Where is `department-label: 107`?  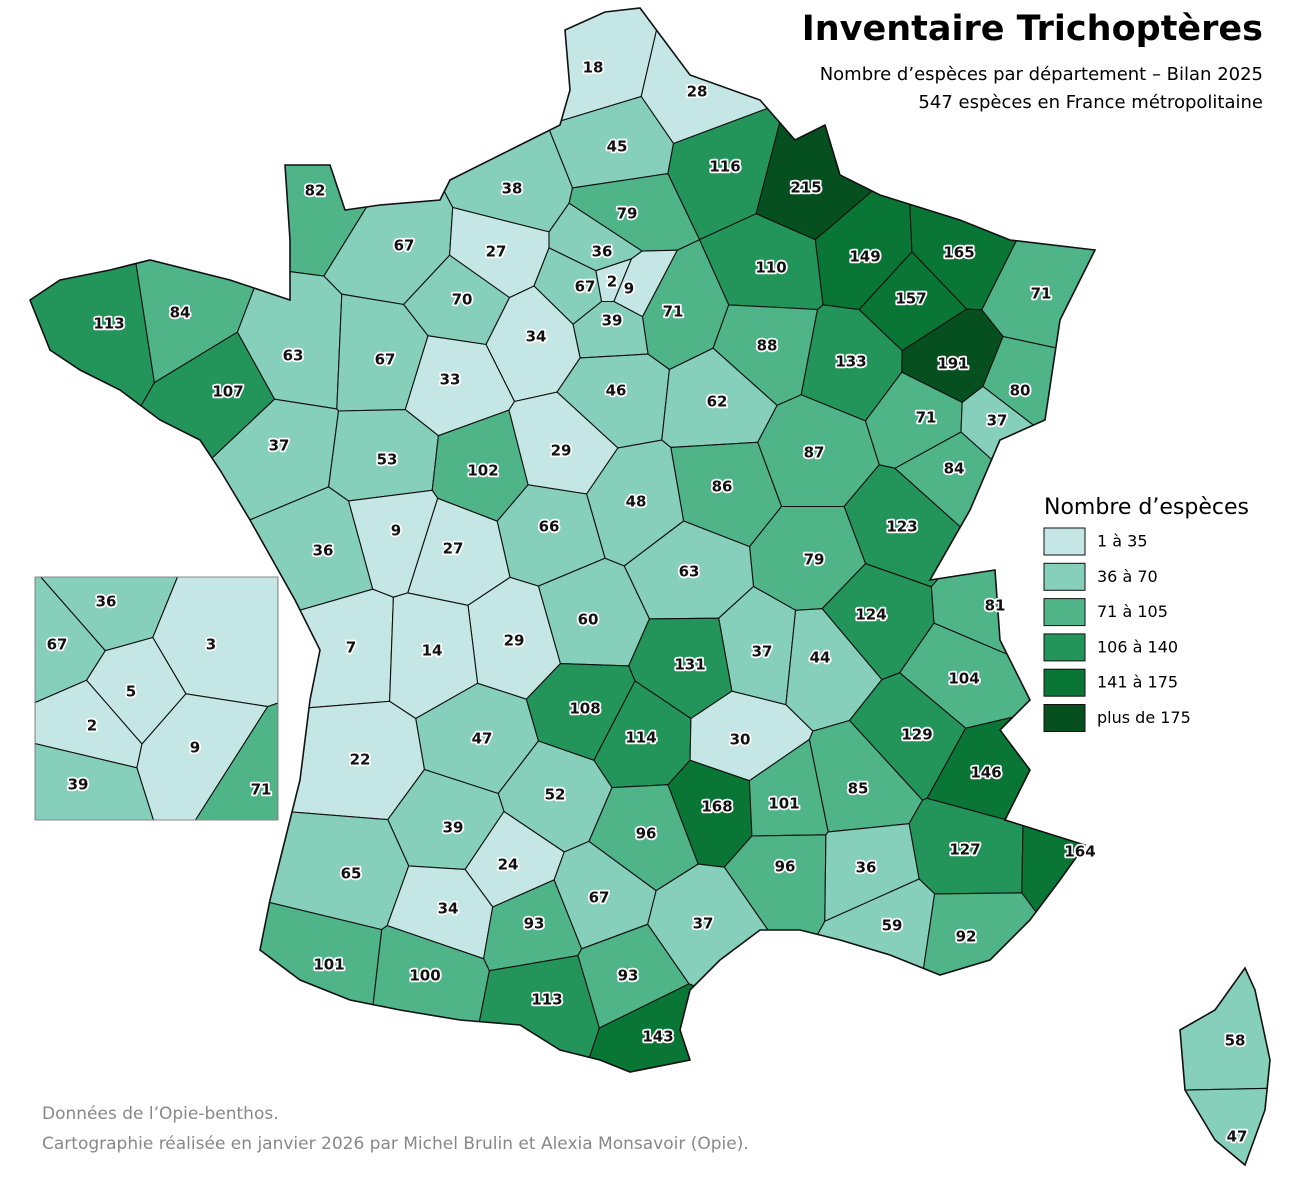
department-label: 107 is located at coordinates (227, 392).